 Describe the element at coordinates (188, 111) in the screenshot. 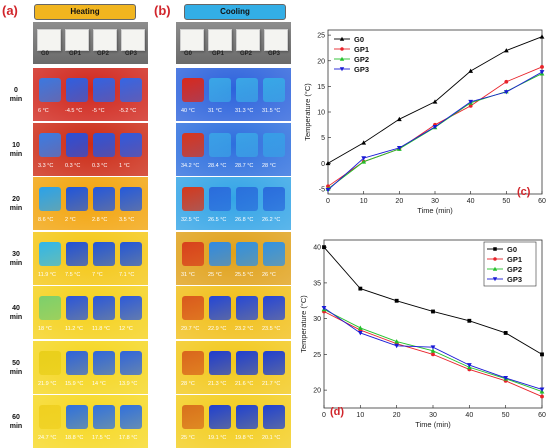

I see `temperature-reading: 40 °C` at that location.